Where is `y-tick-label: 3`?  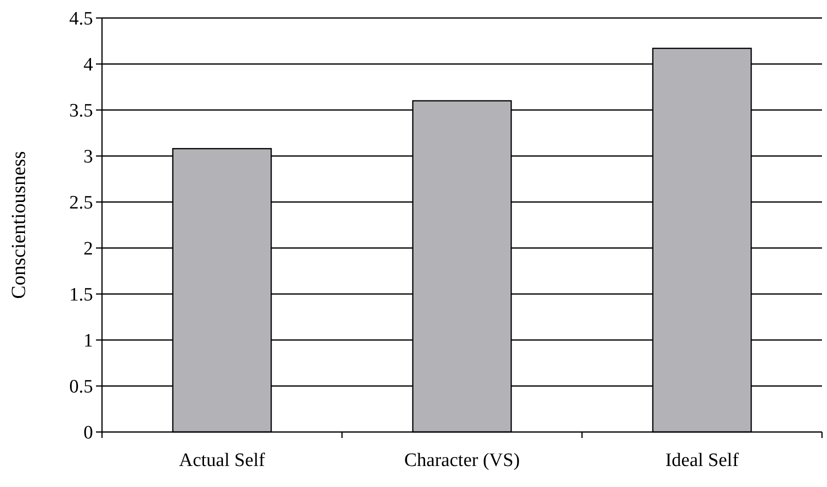
y-tick-label: 3 is located at coordinates (88, 157).